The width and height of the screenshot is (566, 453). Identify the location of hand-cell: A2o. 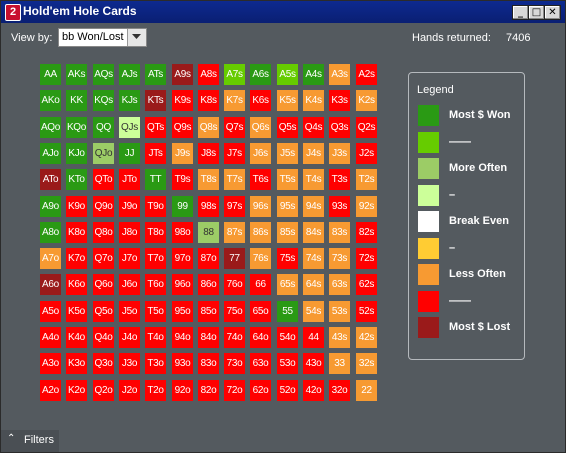
(50, 390).